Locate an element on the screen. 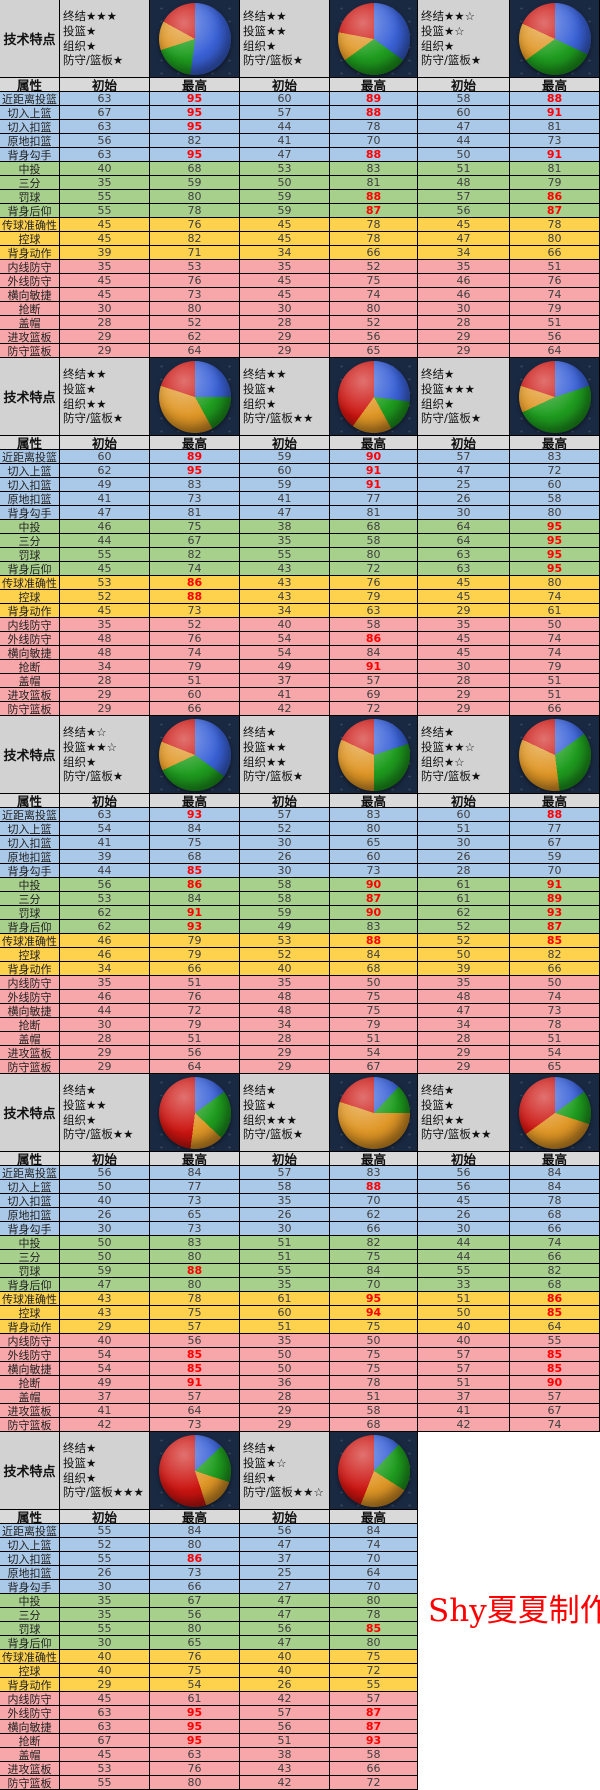 The image size is (600, 1790). stat-value-cell: 37 is located at coordinates (285, 681).